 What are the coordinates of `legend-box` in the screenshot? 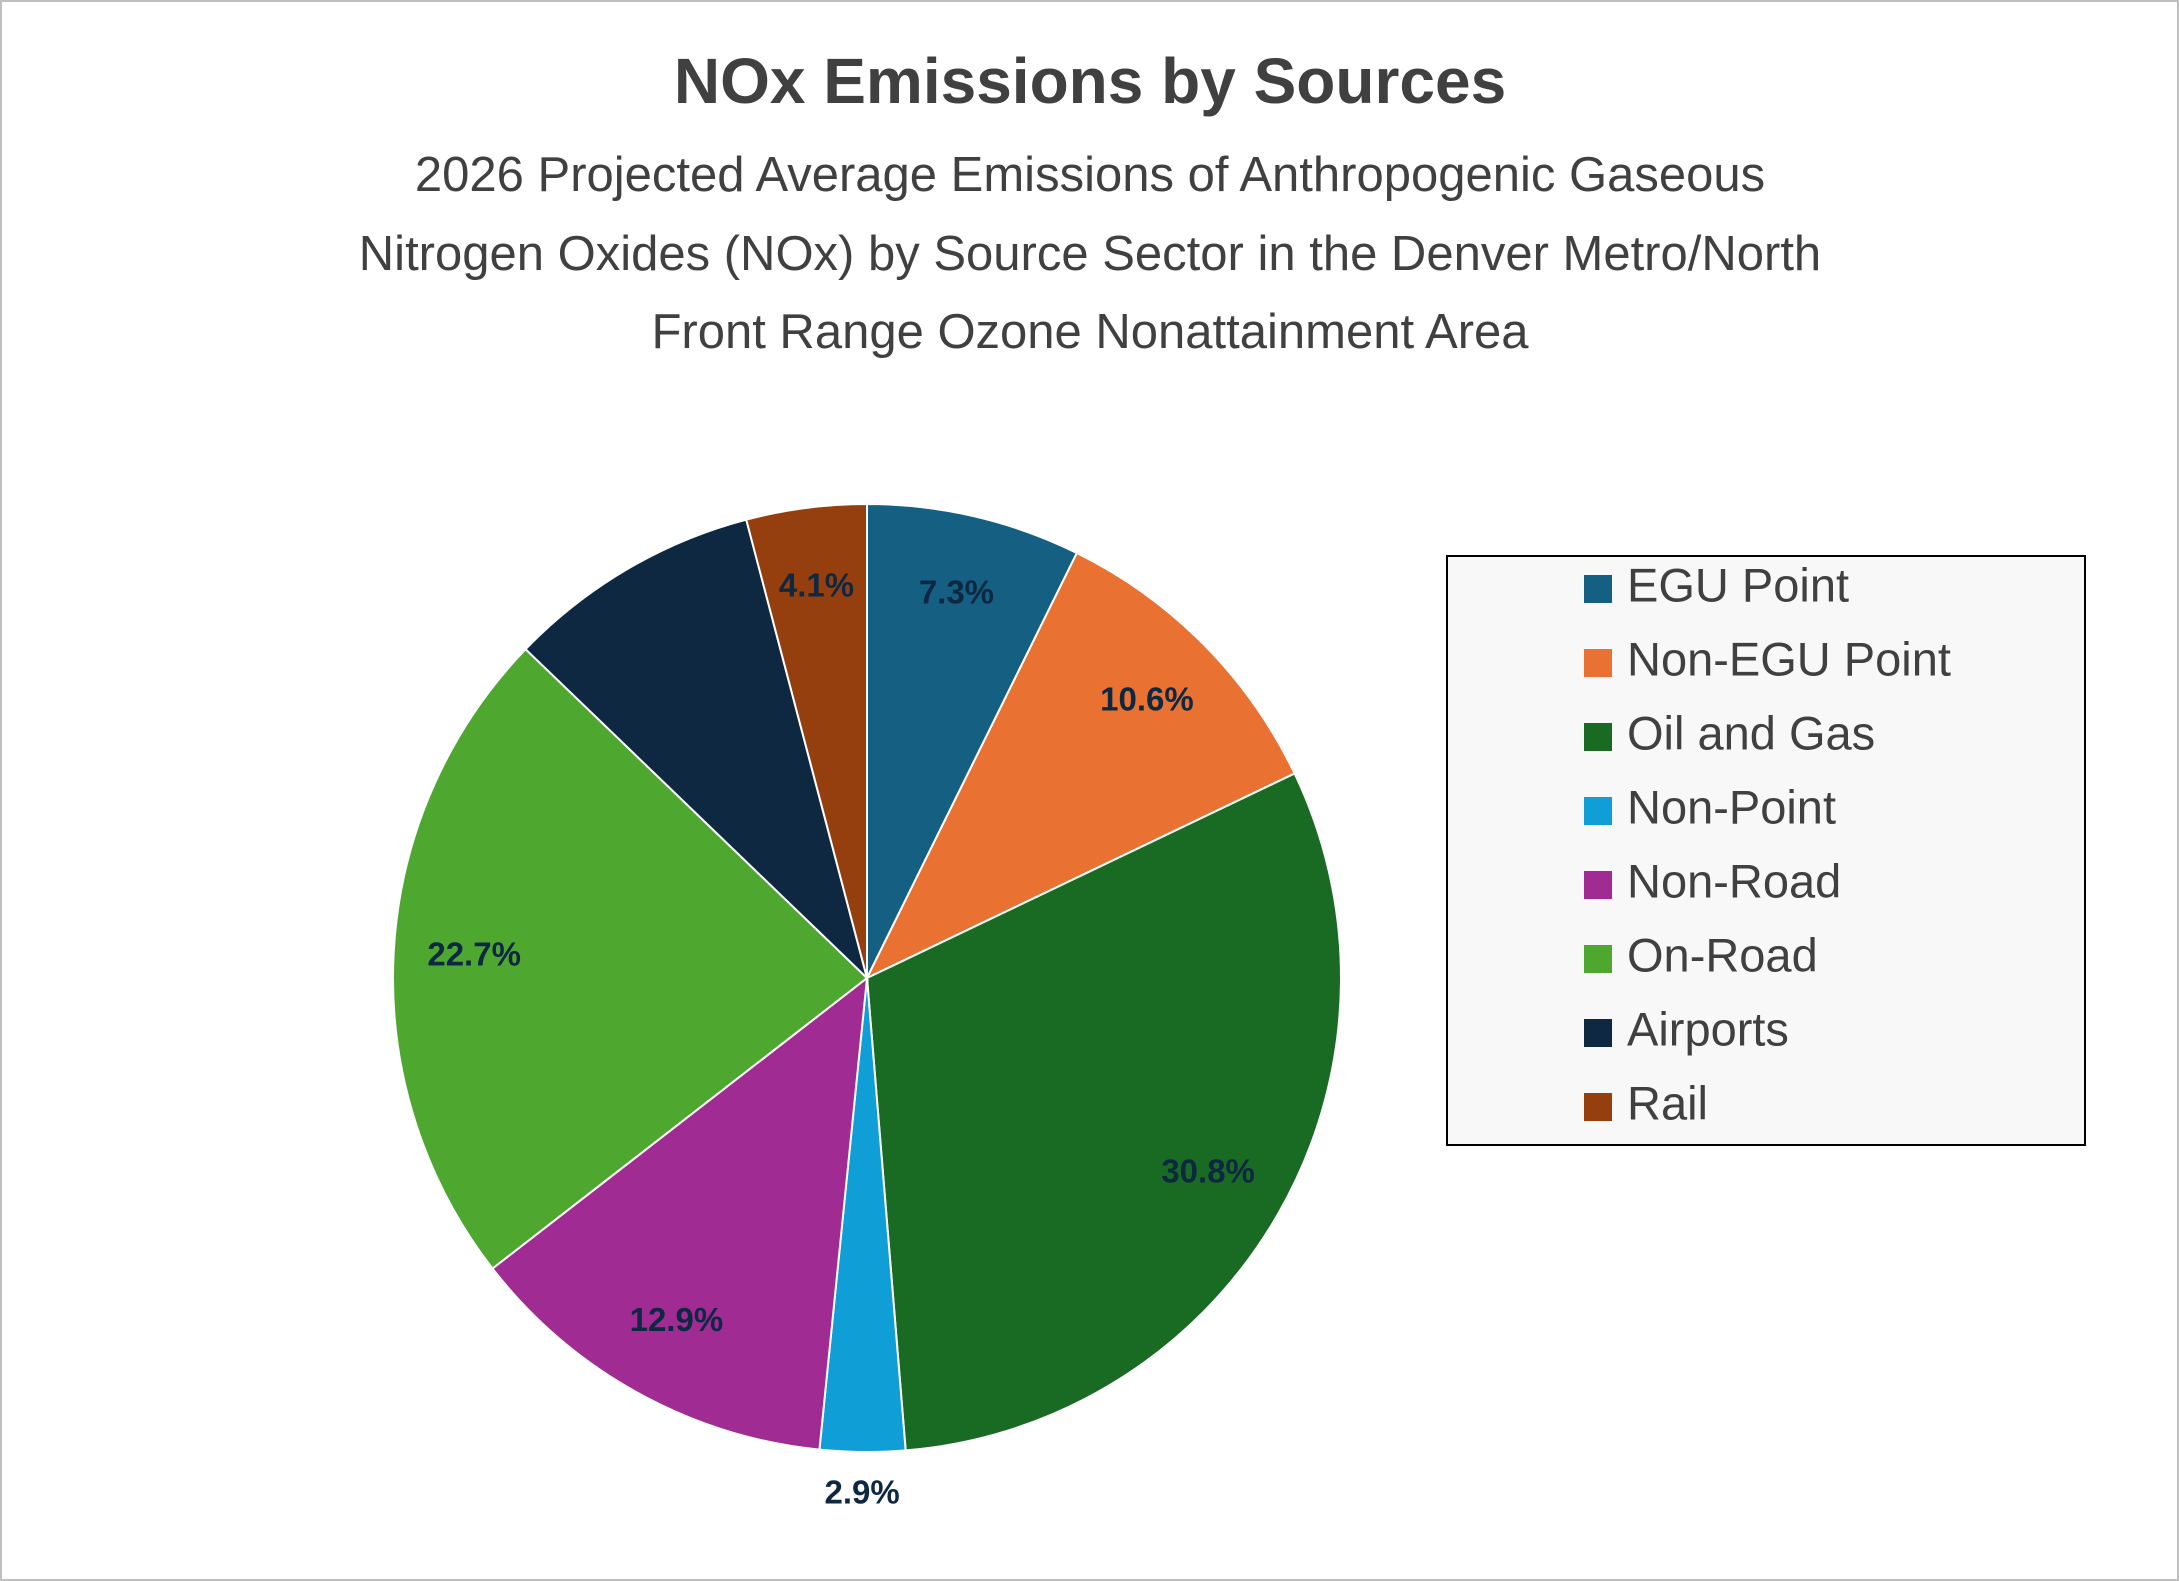 It's located at (1766, 850).